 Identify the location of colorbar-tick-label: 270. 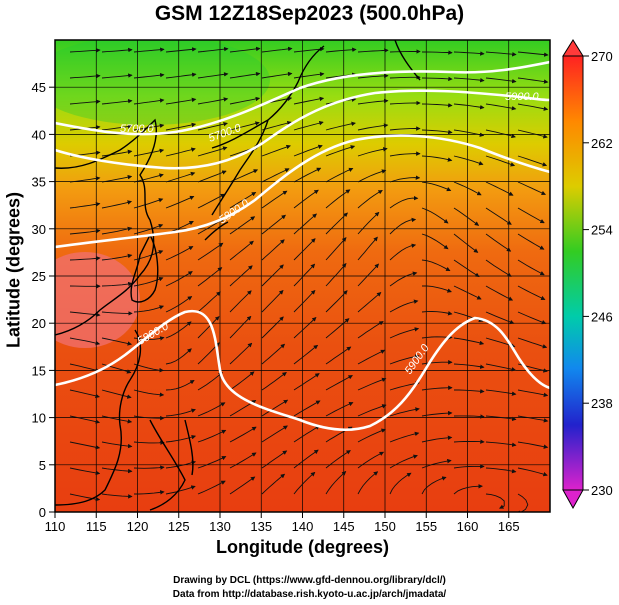
(602, 56).